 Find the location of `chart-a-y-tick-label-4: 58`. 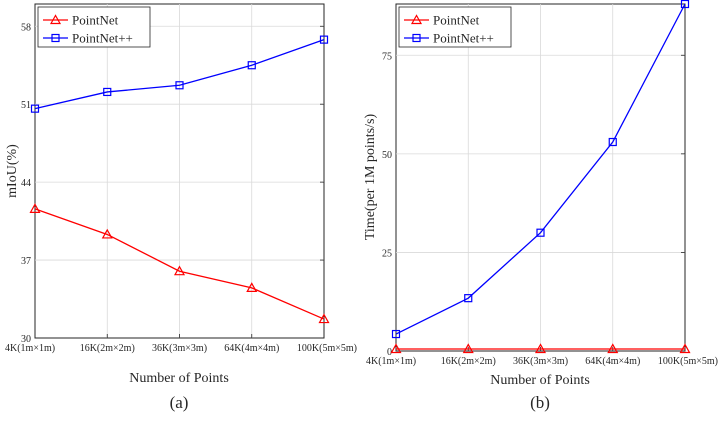

chart-a-y-tick-label-4: 58 is located at coordinates (26, 27).